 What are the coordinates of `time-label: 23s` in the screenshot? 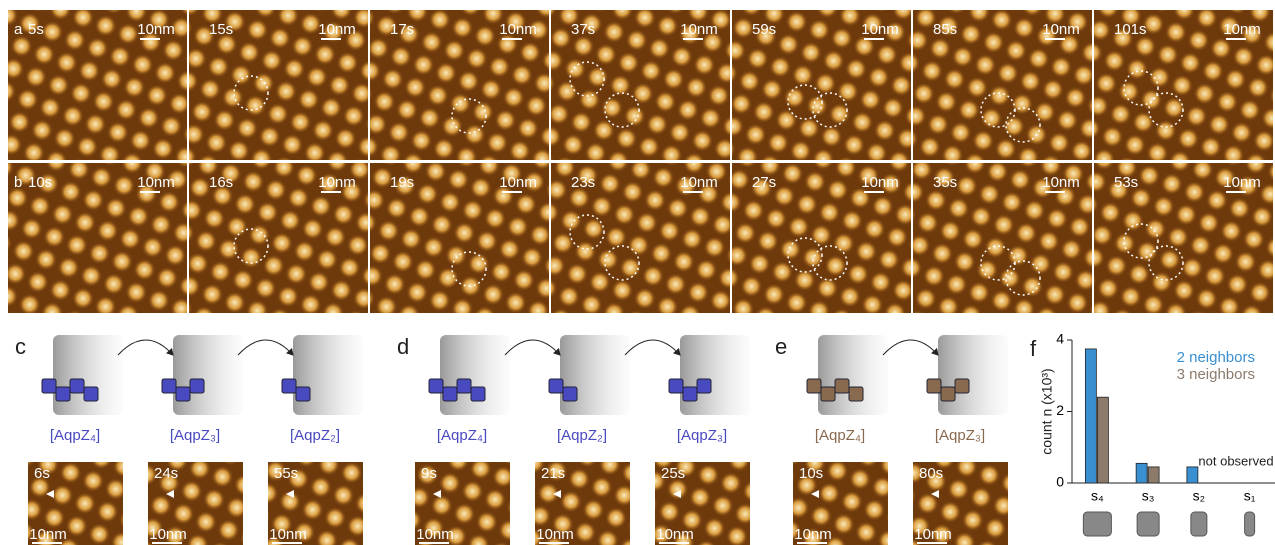 It's located at (583, 182).